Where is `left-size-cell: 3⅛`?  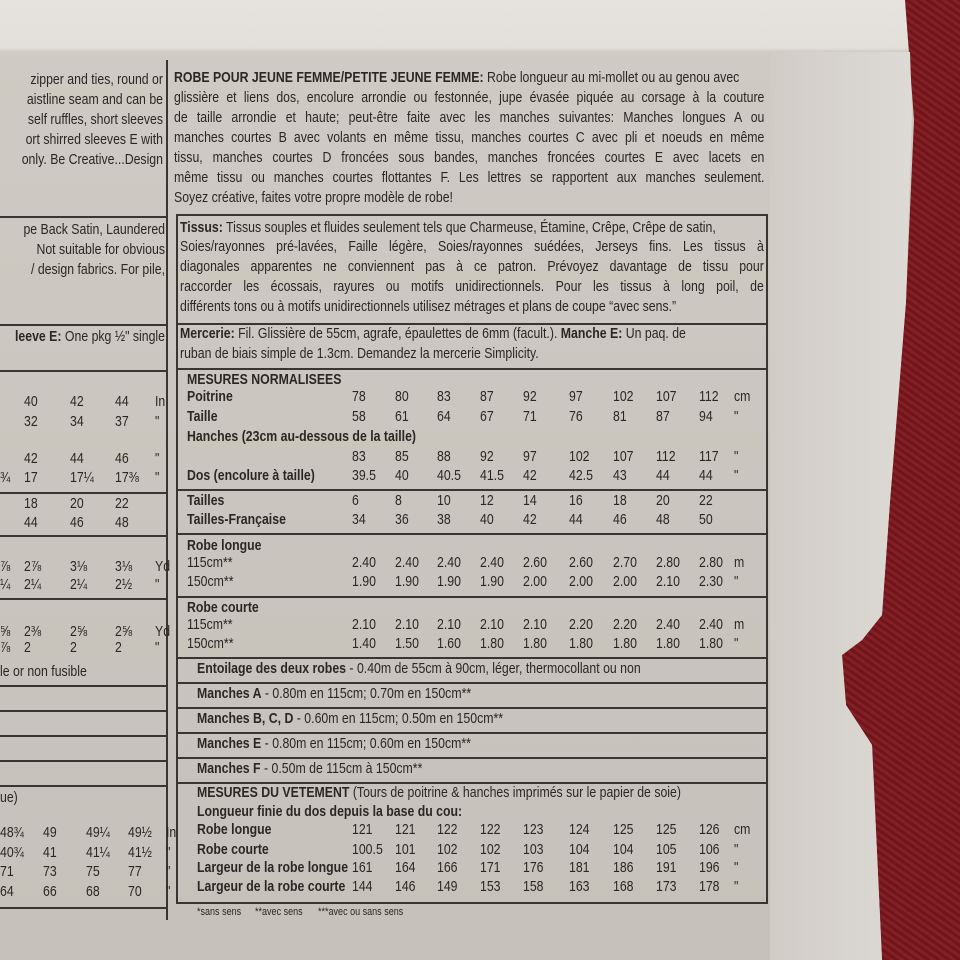
left-size-cell: 3⅛ is located at coordinates (124, 566).